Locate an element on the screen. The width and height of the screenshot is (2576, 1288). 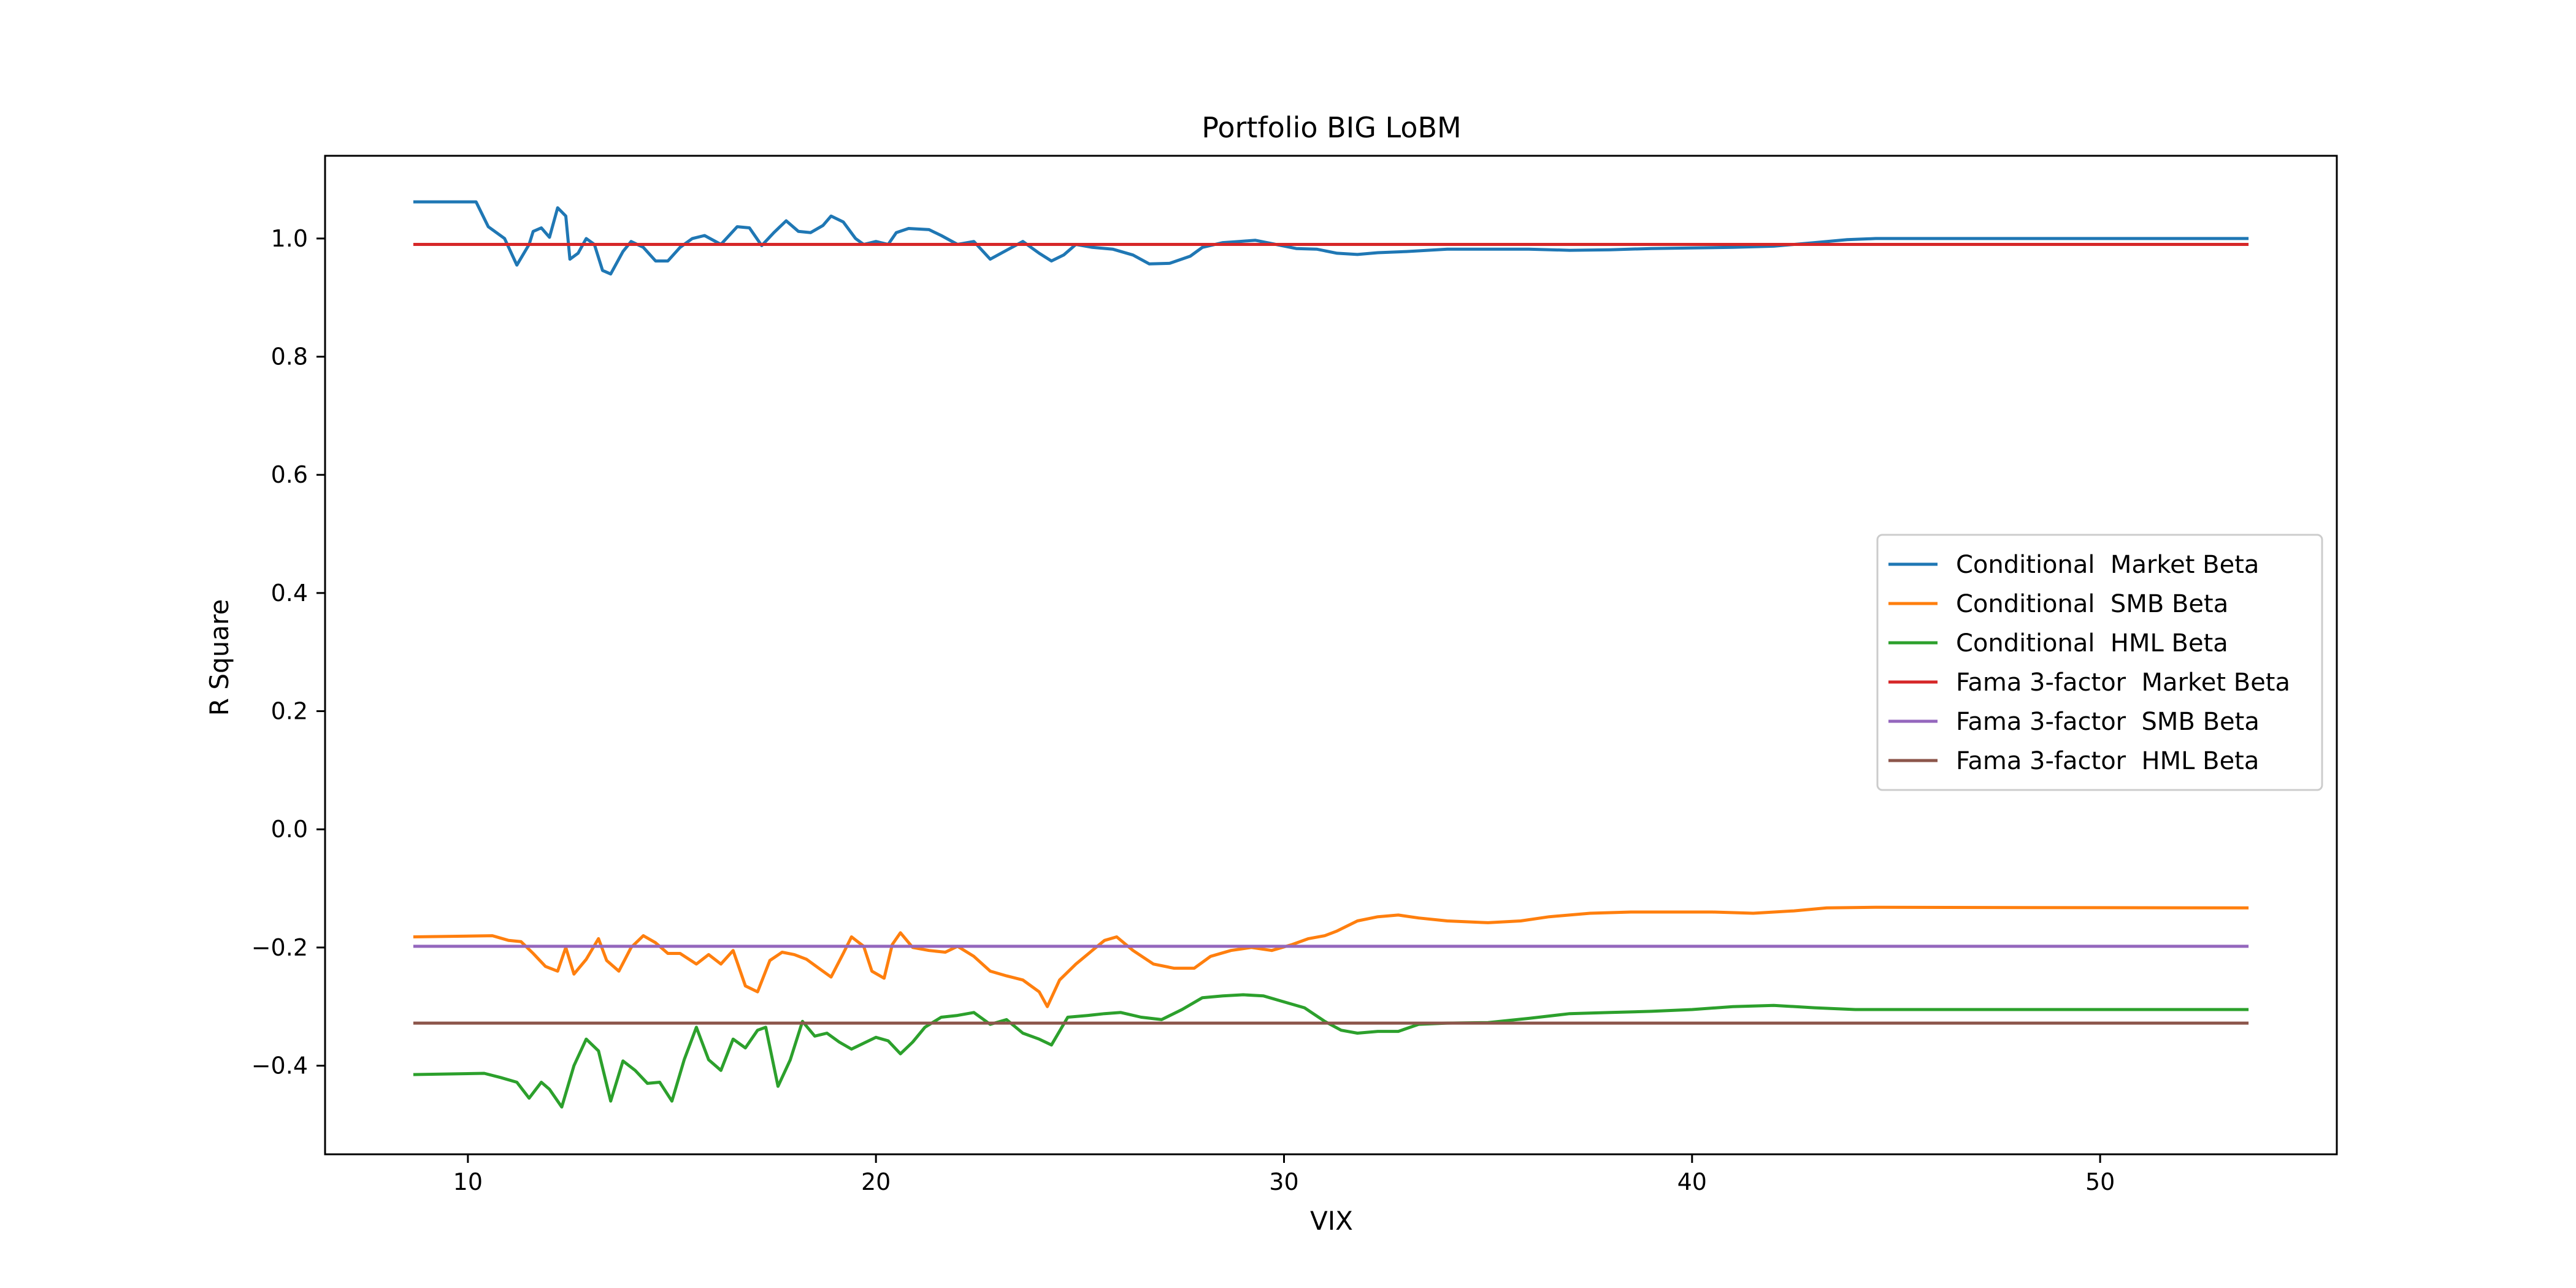
y-tick-label: −0.2 is located at coordinates (279, 947).